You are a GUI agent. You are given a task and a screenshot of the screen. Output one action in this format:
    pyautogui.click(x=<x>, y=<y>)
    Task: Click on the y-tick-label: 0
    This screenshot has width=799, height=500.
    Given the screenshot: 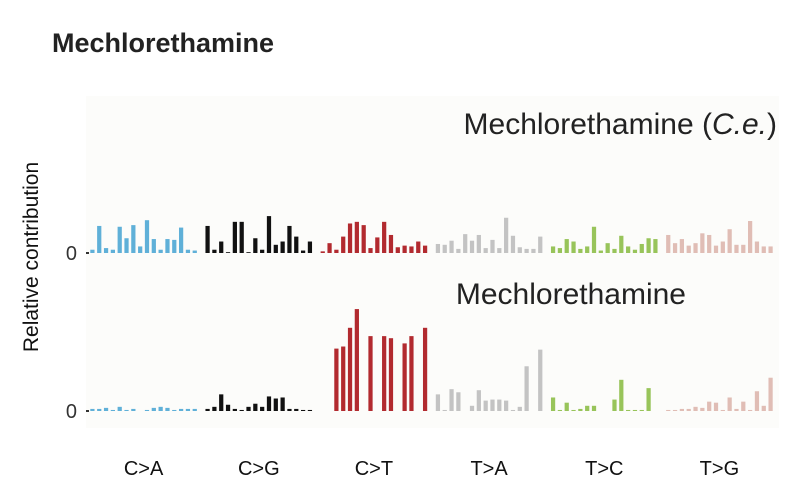 What is the action you would take?
    pyautogui.click(x=71, y=254)
    